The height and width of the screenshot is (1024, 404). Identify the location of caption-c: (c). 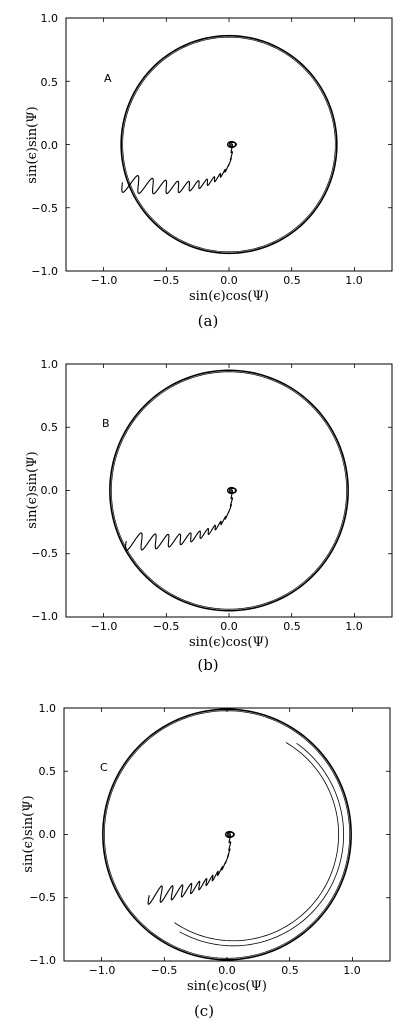
(204, 1011).